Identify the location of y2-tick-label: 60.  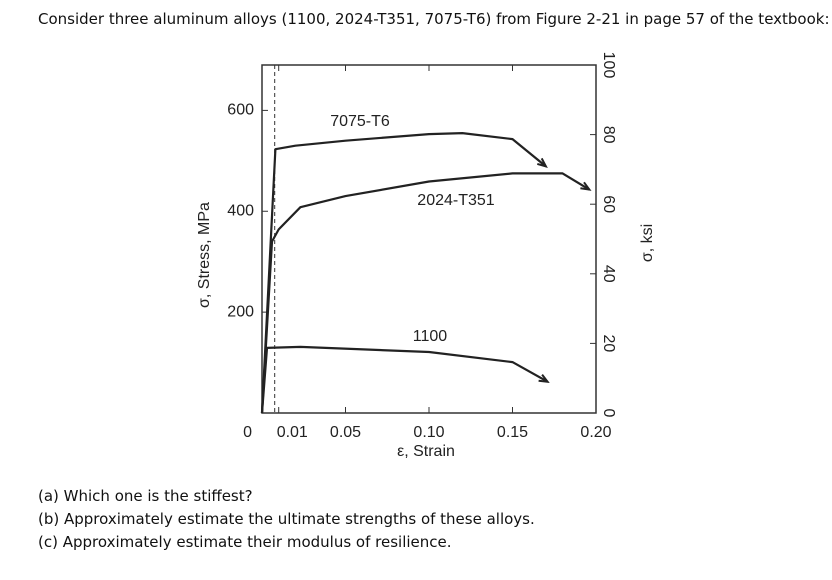
(608, 204).